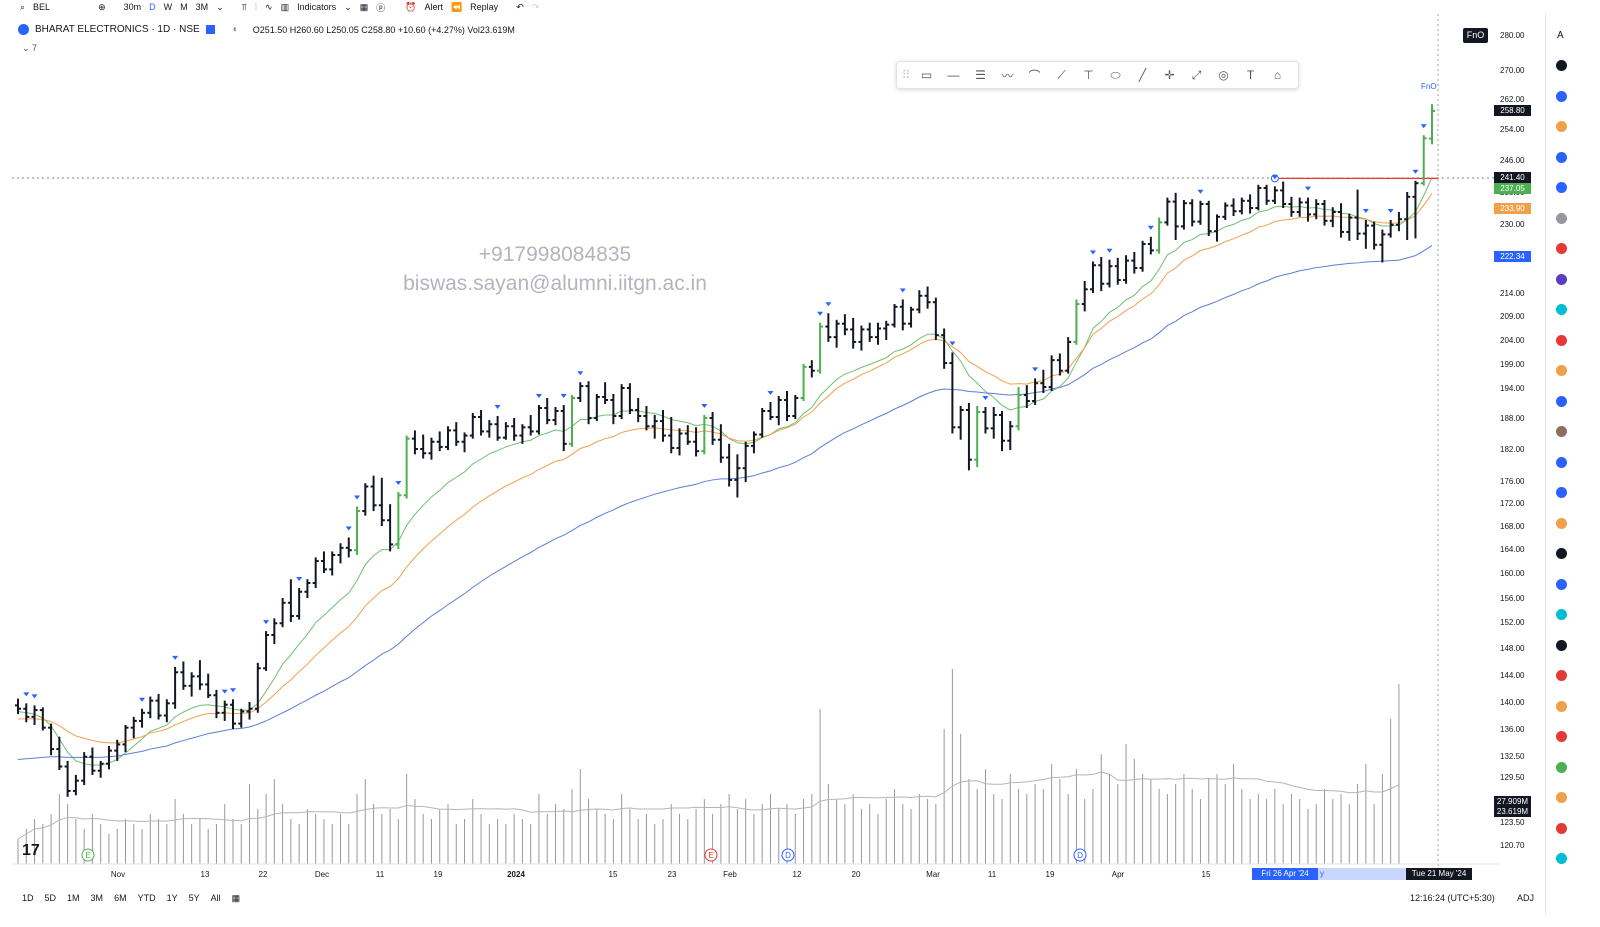  I want to click on fno-badge: FnO, so click(1475, 35).